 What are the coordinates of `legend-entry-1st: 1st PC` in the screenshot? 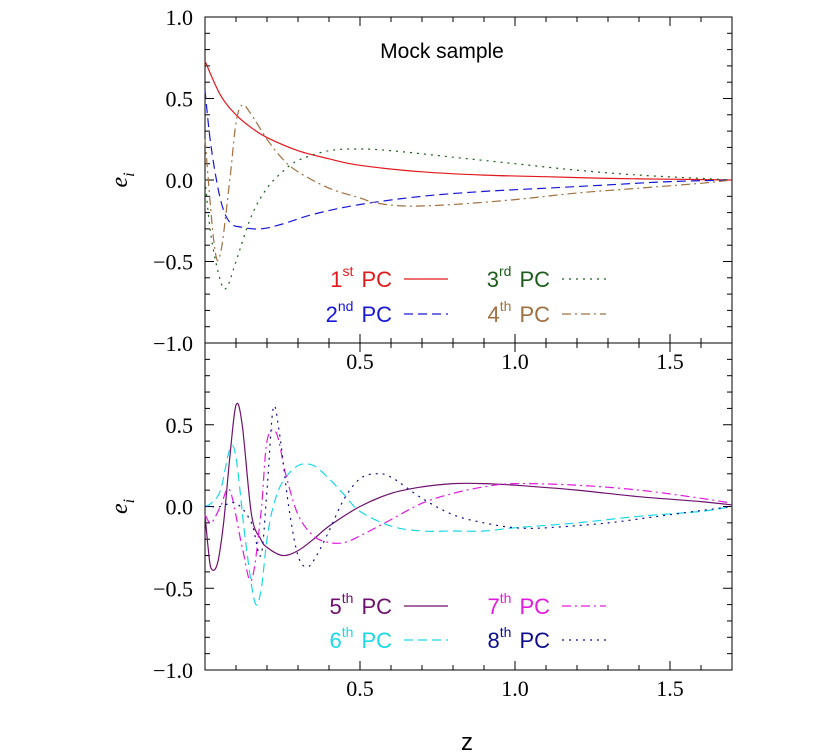 It's located at (389, 277).